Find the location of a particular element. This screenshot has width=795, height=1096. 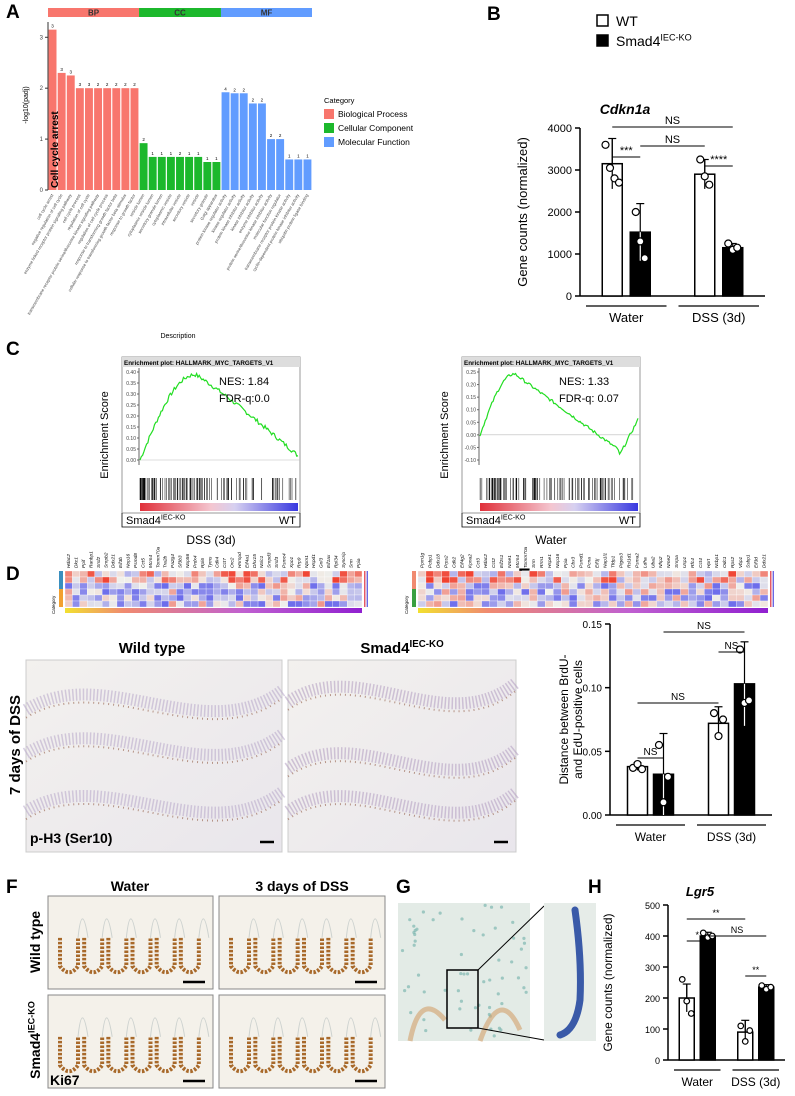

gene-label: Rps2 is located at coordinates (733, 562).